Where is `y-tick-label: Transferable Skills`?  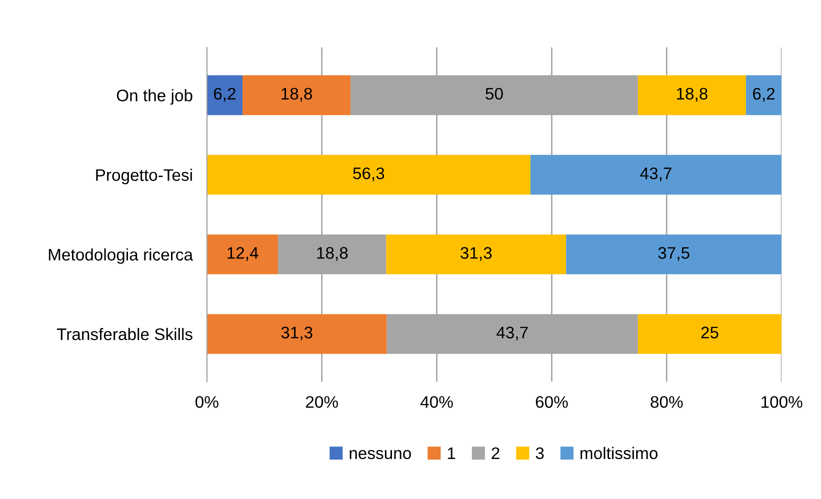 y-tick-label: Transferable Skills is located at coordinates (124, 334).